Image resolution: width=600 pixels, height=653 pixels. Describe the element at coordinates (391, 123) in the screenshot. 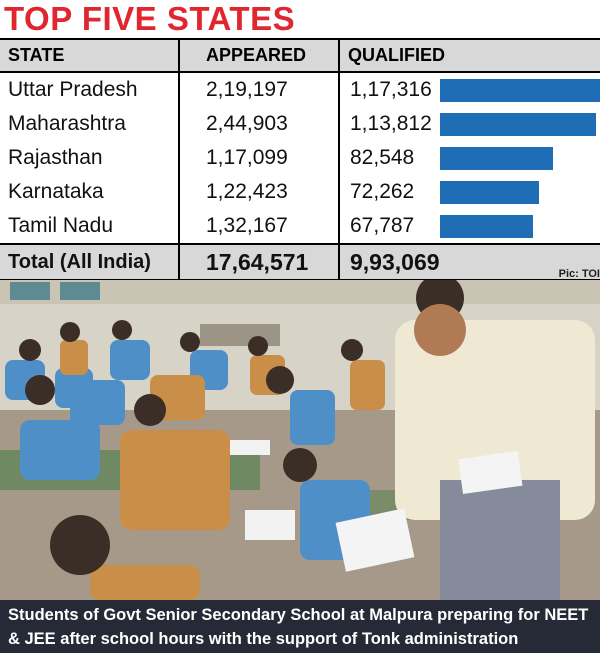

I see `qualified-value: 1,13,812` at that location.